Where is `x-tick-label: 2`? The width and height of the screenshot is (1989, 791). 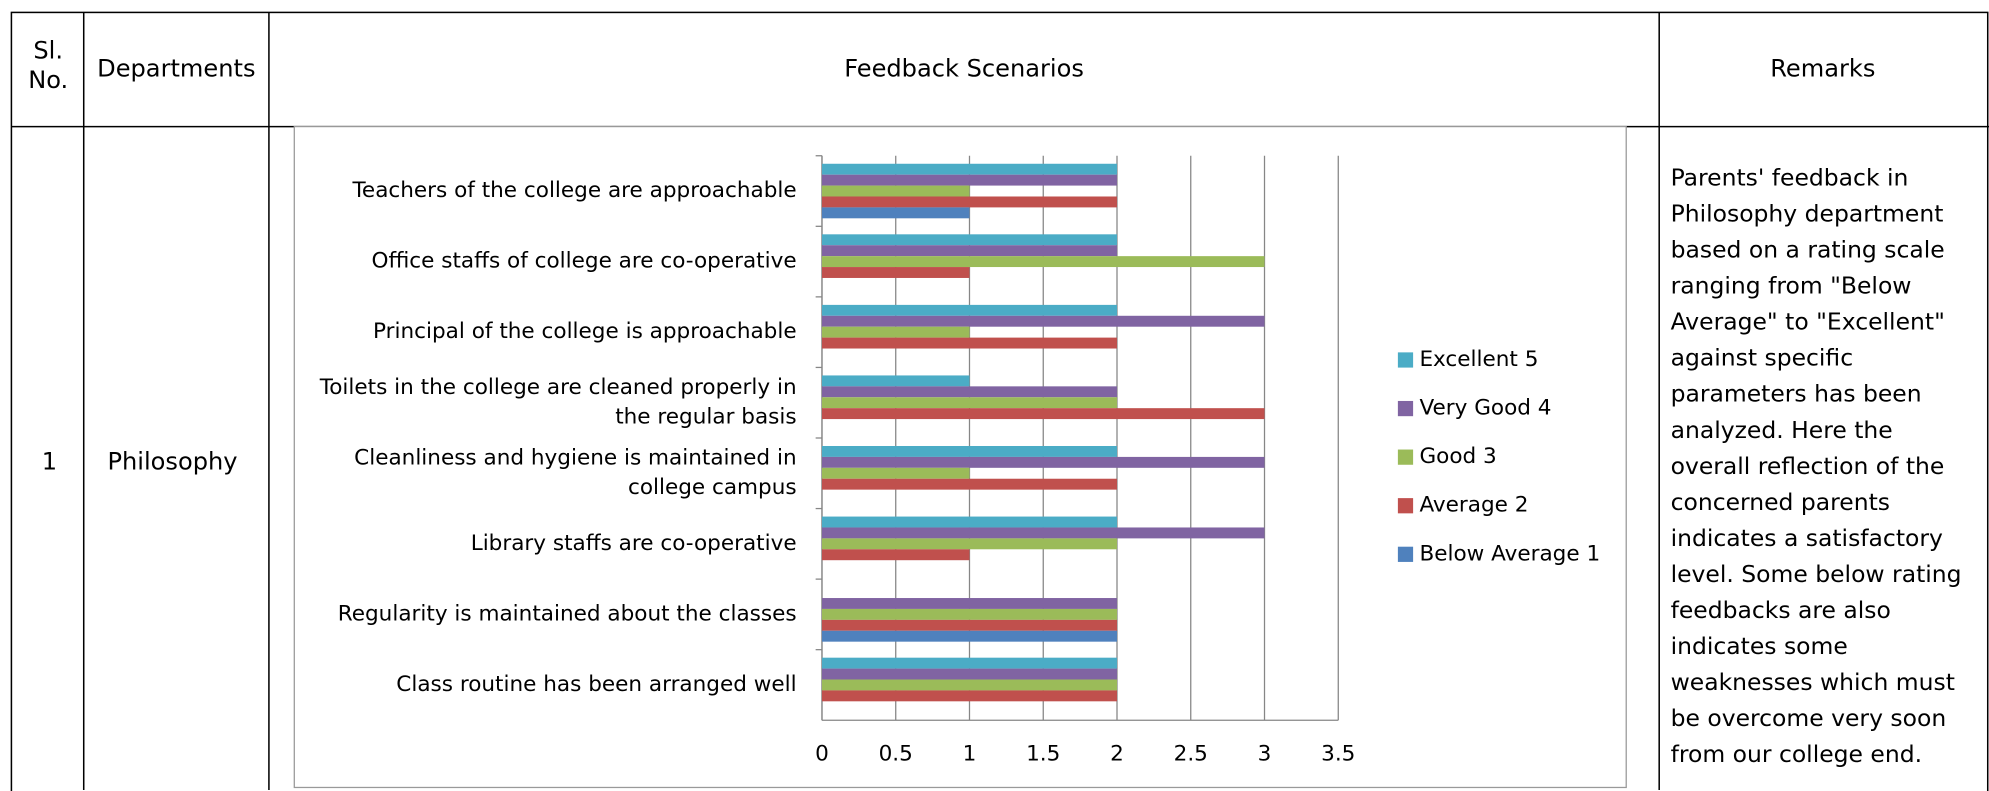
x-tick-label: 2 is located at coordinates (1117, 753).